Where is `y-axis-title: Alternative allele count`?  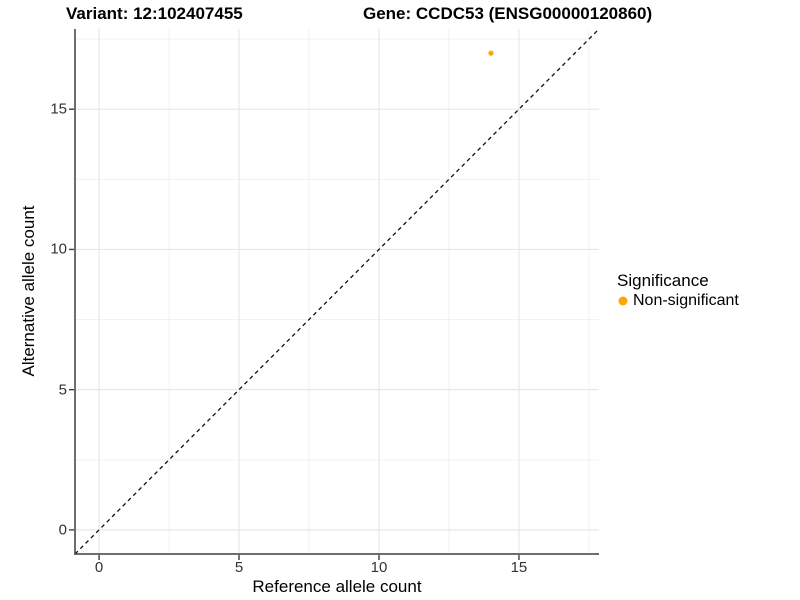 y-axis-title: Alternative allele count is located at coordinates (28, 291).